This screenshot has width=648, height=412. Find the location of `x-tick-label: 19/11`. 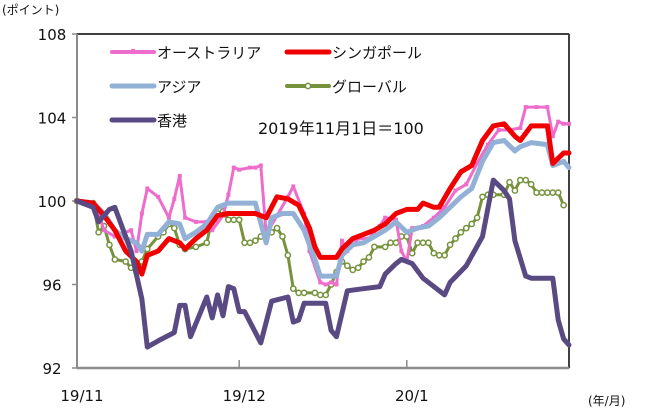

x-tick-label: 19/11 is located at coordinates (81, 396).